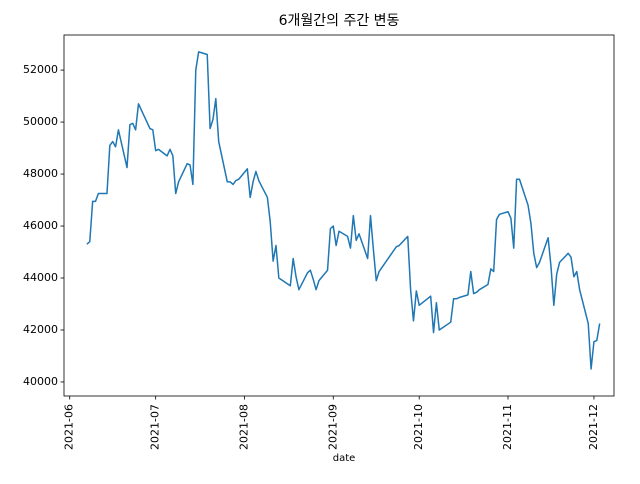  I want to click on y-tick-label: 48000, so click(40, 173).